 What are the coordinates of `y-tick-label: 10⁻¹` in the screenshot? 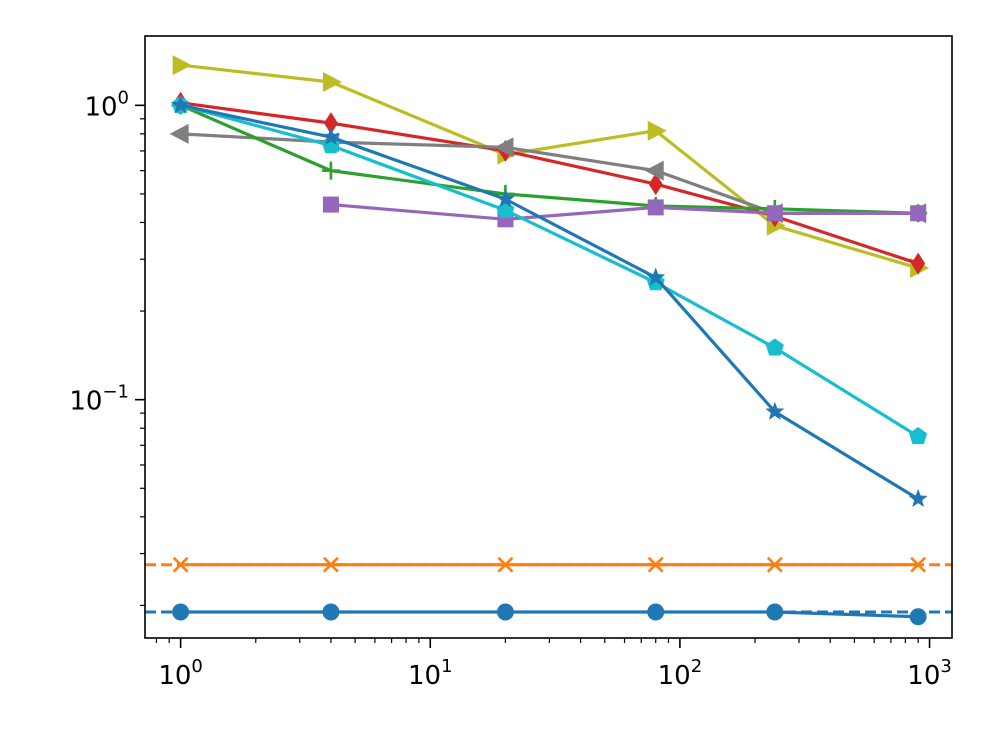 It's located at (99, 399).